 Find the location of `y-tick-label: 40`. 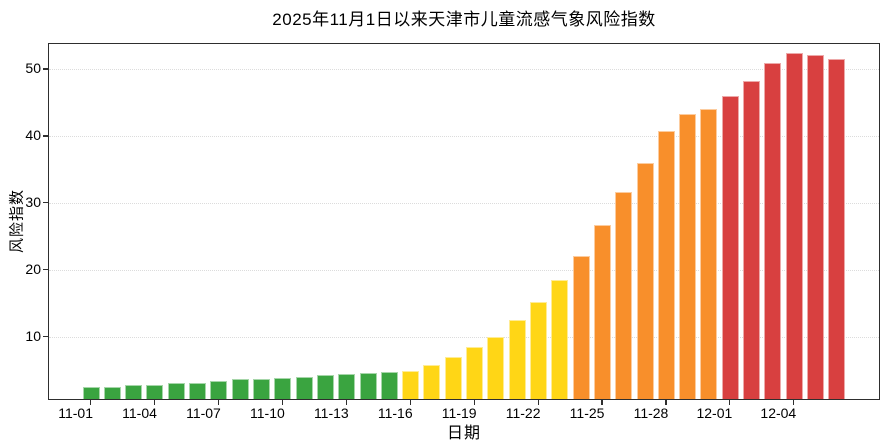

y-tick-label: 40 is located at coordinates (33, 135).